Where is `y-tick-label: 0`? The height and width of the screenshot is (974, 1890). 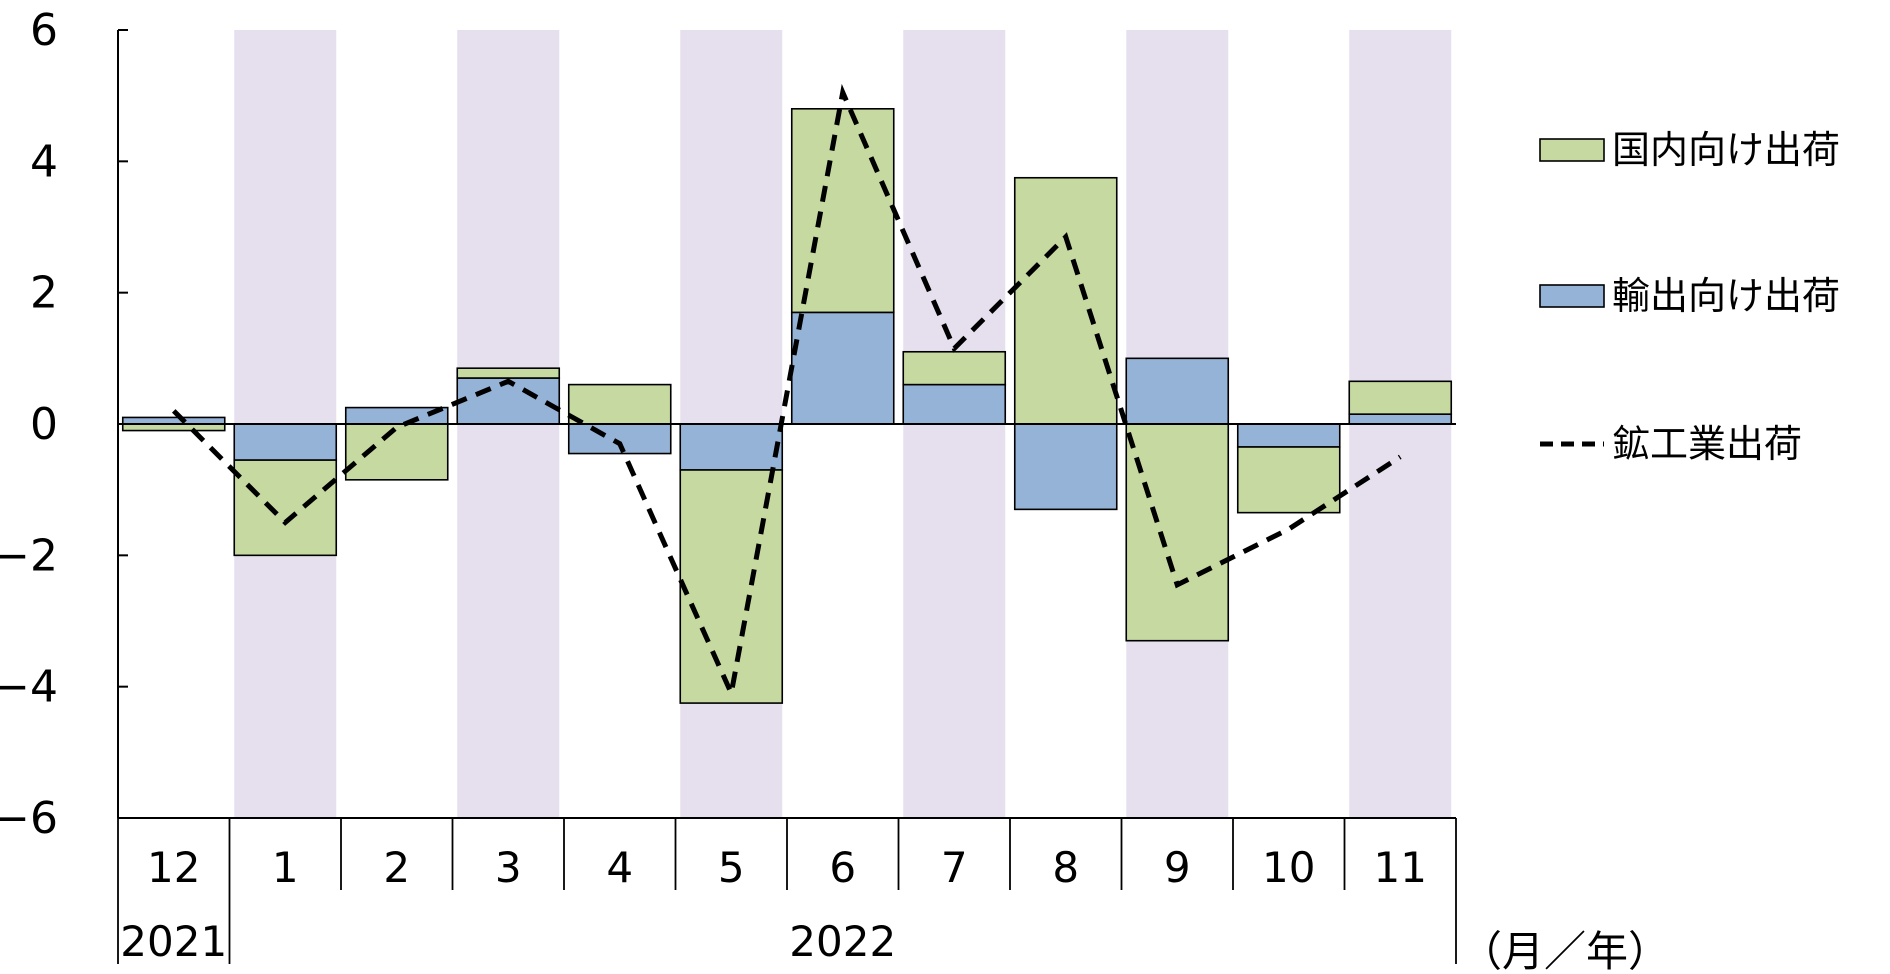 y-tick-label: 0 is located at coordinates (44, 424).